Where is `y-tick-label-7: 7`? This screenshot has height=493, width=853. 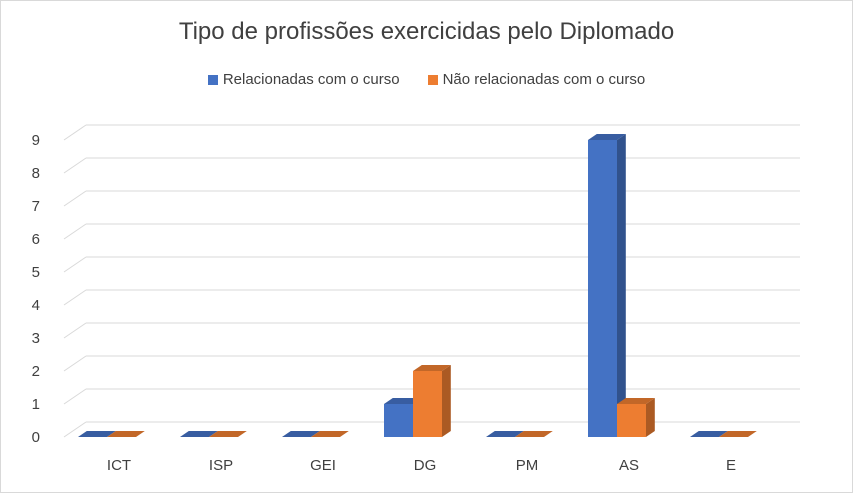
y-tick-label-7: 7 is located at coordinates (36, 206).